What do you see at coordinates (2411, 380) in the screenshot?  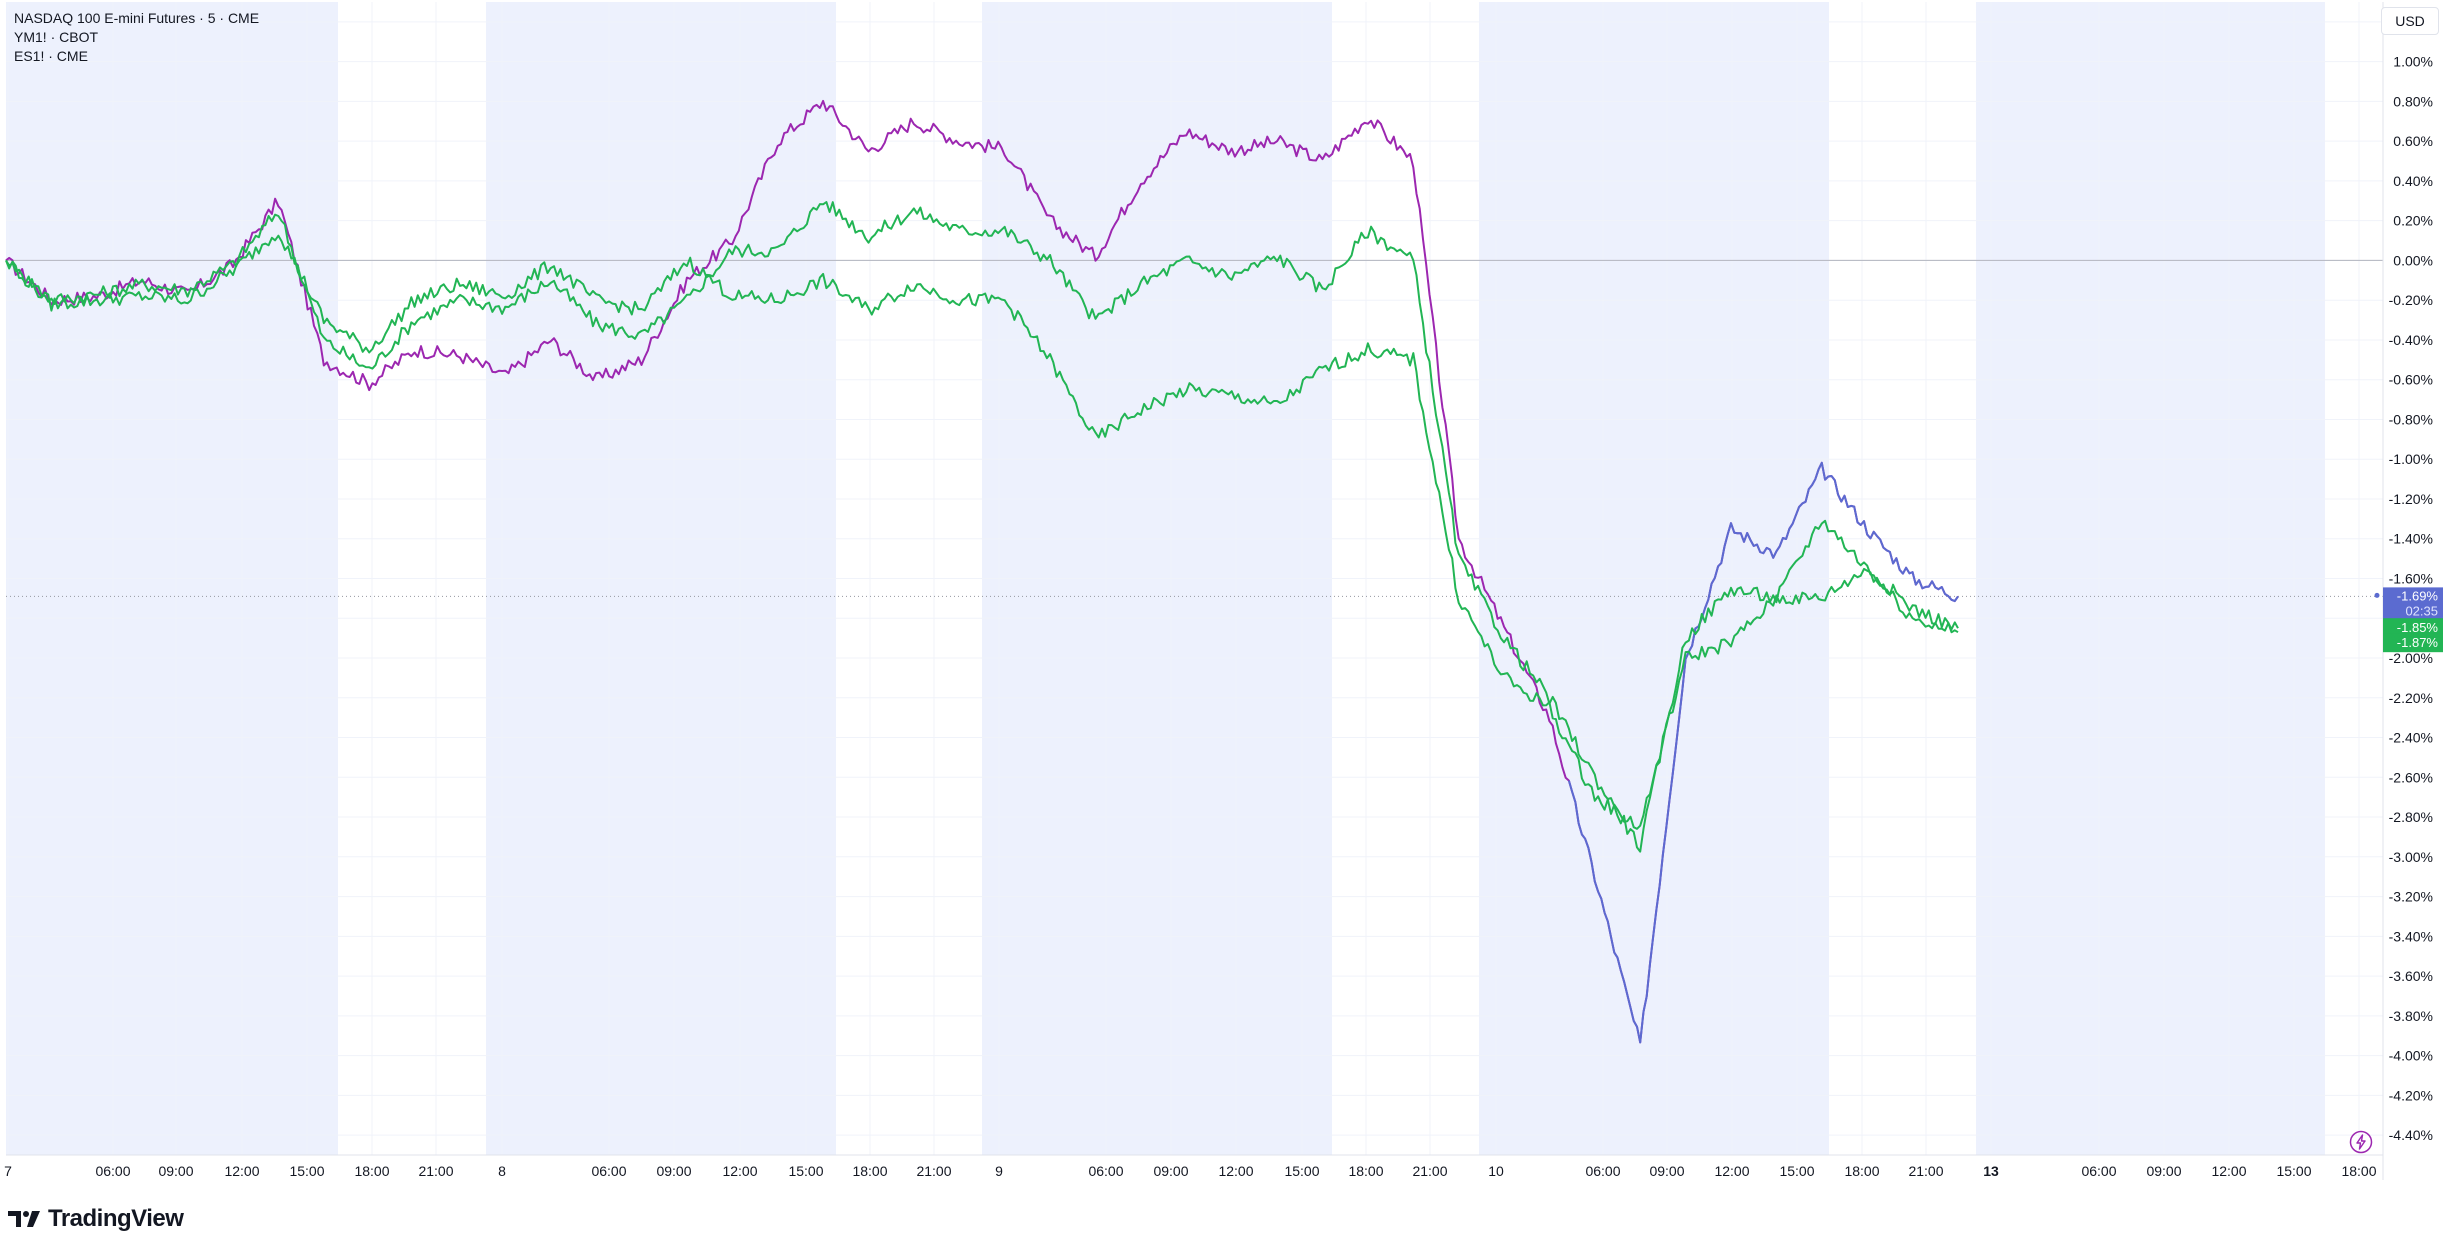 I see `y-tick-label: -0.60%` at bounding box center [2411, 380].